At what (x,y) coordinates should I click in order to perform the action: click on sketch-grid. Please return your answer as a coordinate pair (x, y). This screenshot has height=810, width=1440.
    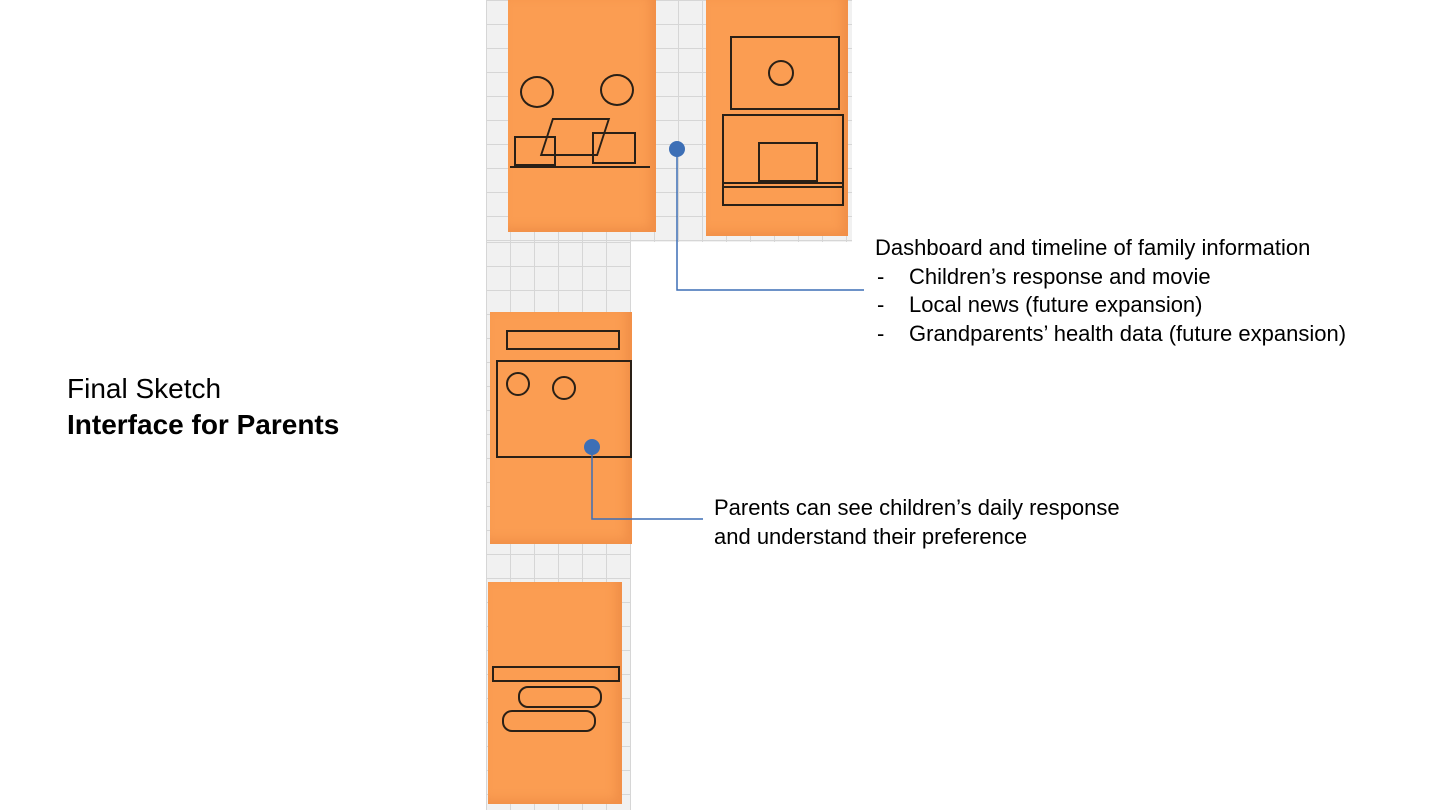
    Looking at the image, I should click on (564, 409).